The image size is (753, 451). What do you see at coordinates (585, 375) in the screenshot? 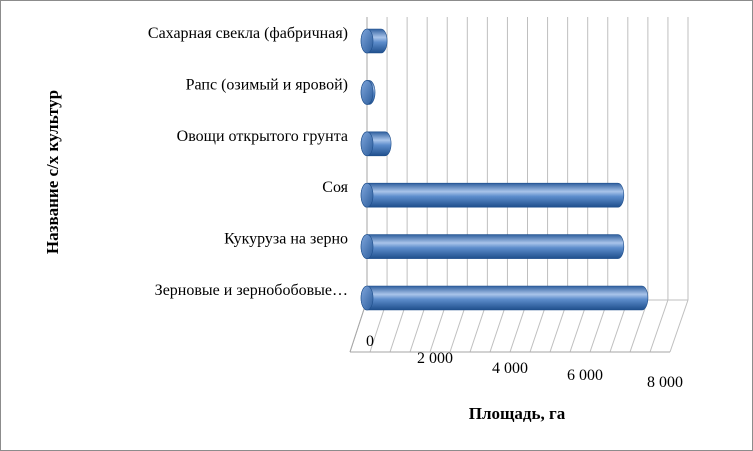
I see `x-tick-label: 6 000` at bounding box center [585, 375].